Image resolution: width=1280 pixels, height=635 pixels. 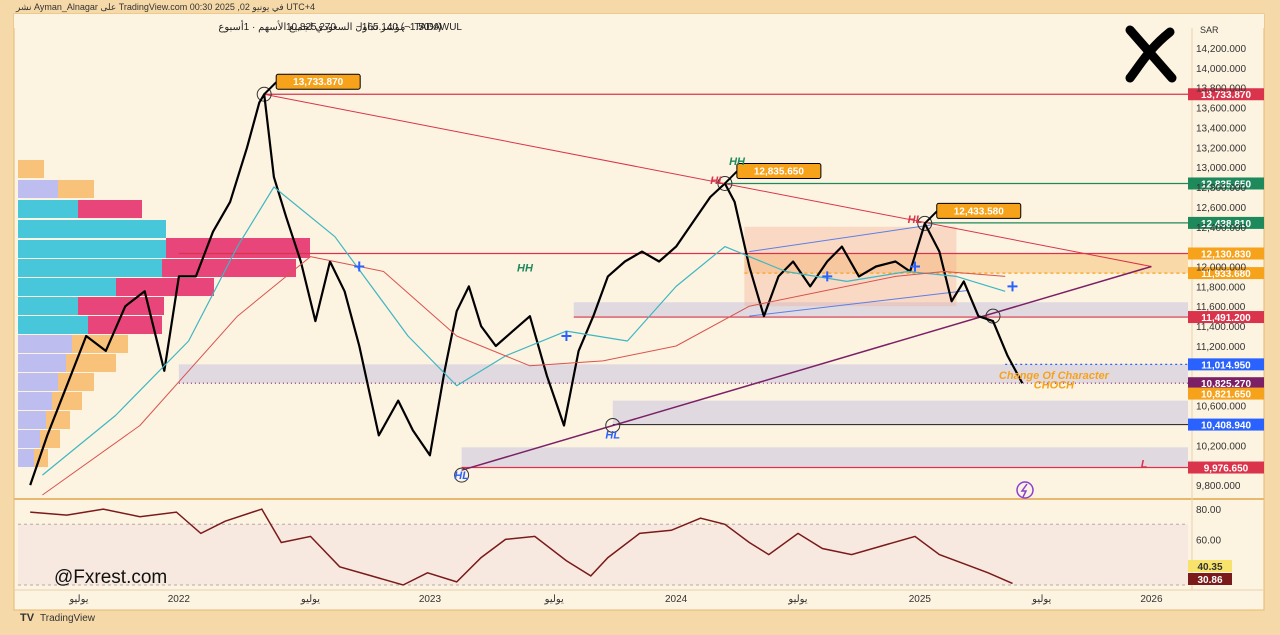 I want to click on header-strip, so click(x=639, y=21).